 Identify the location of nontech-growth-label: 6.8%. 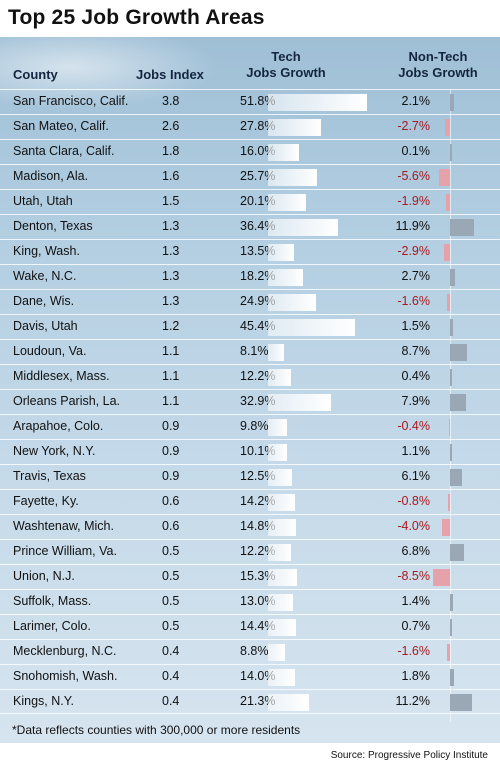
(416, 551).